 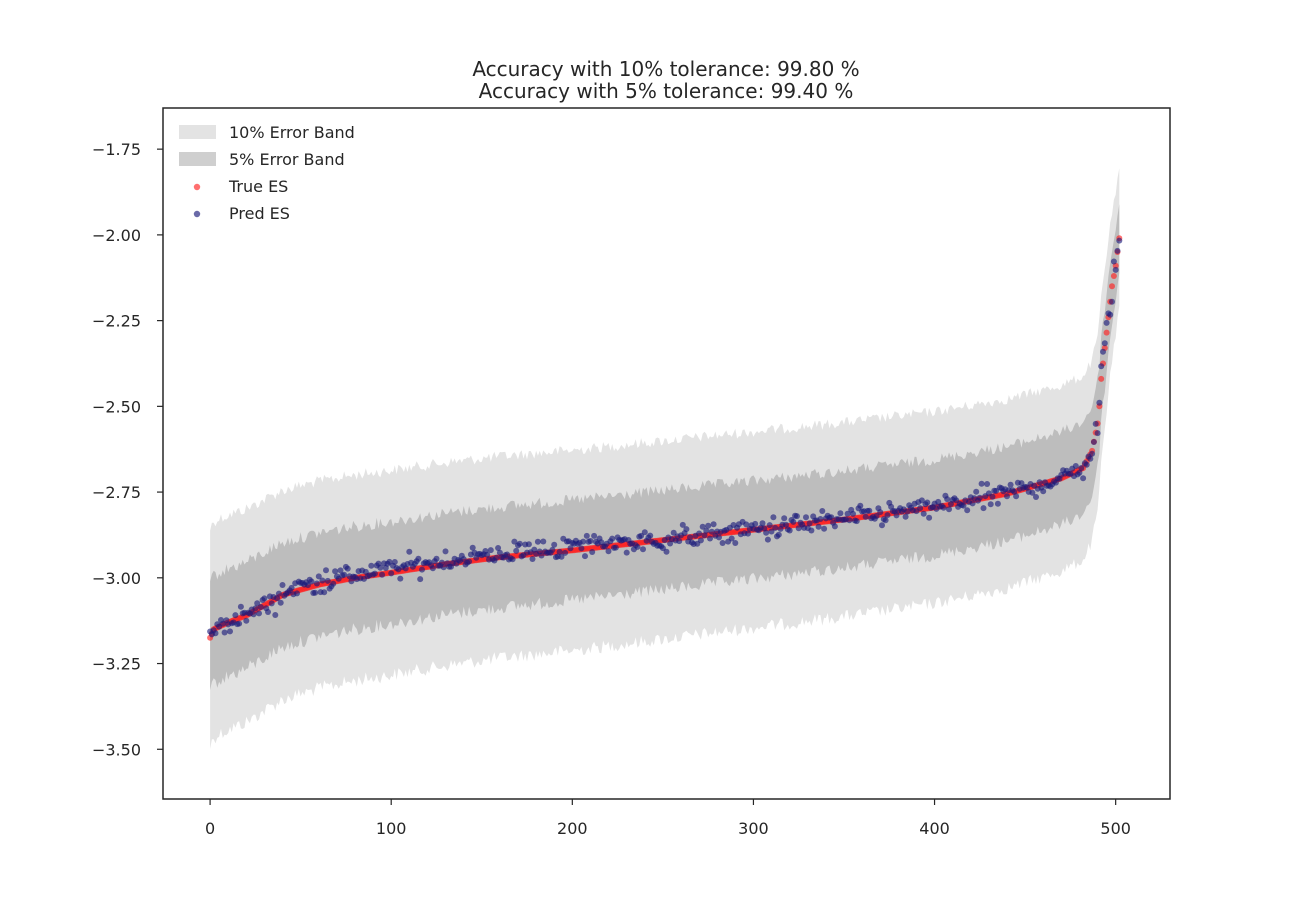 I want to click on chart-title-line-1: Accuracy with 10% tolerance: 99.80 %, so click(x=665, y=69).